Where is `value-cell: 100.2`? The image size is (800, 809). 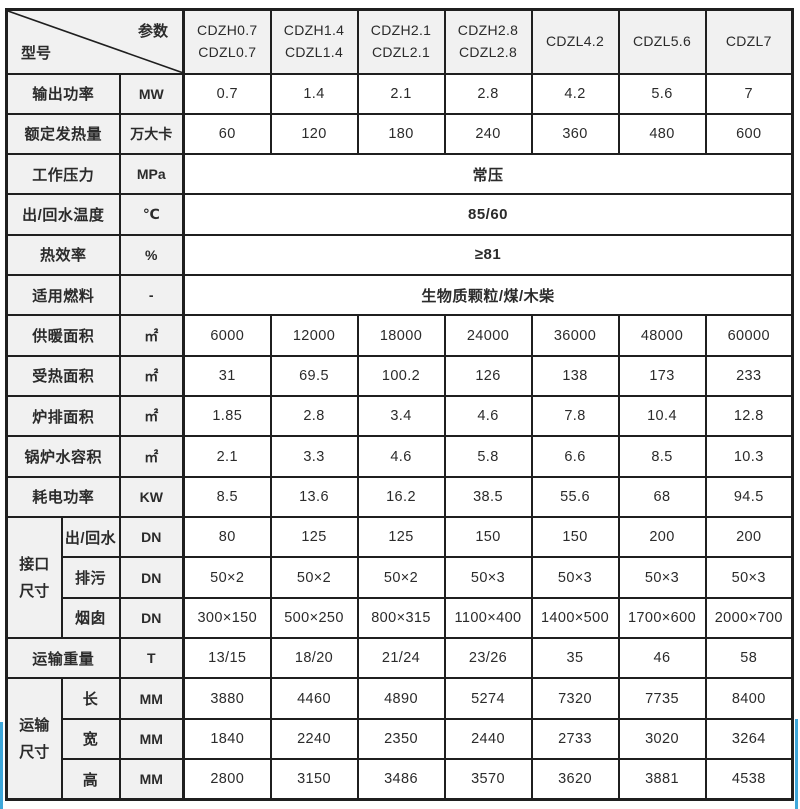
value-cell: 100.2 is located at coordinates (401, 376).